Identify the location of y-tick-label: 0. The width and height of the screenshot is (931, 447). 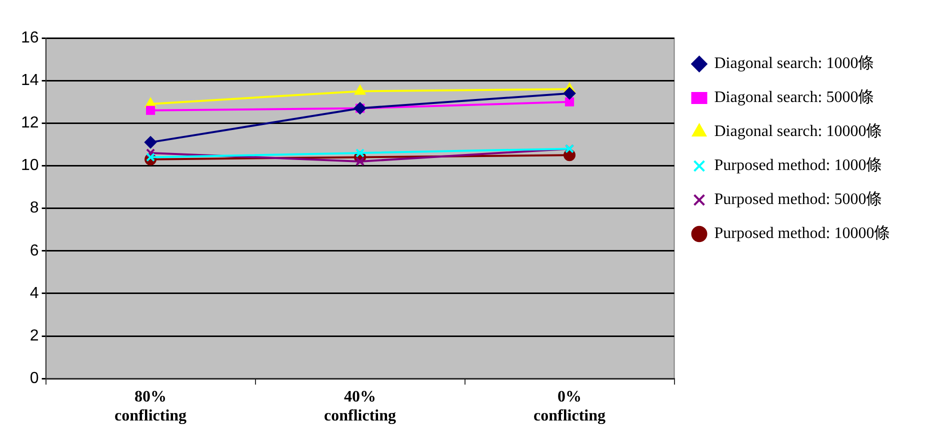
(34, 379).